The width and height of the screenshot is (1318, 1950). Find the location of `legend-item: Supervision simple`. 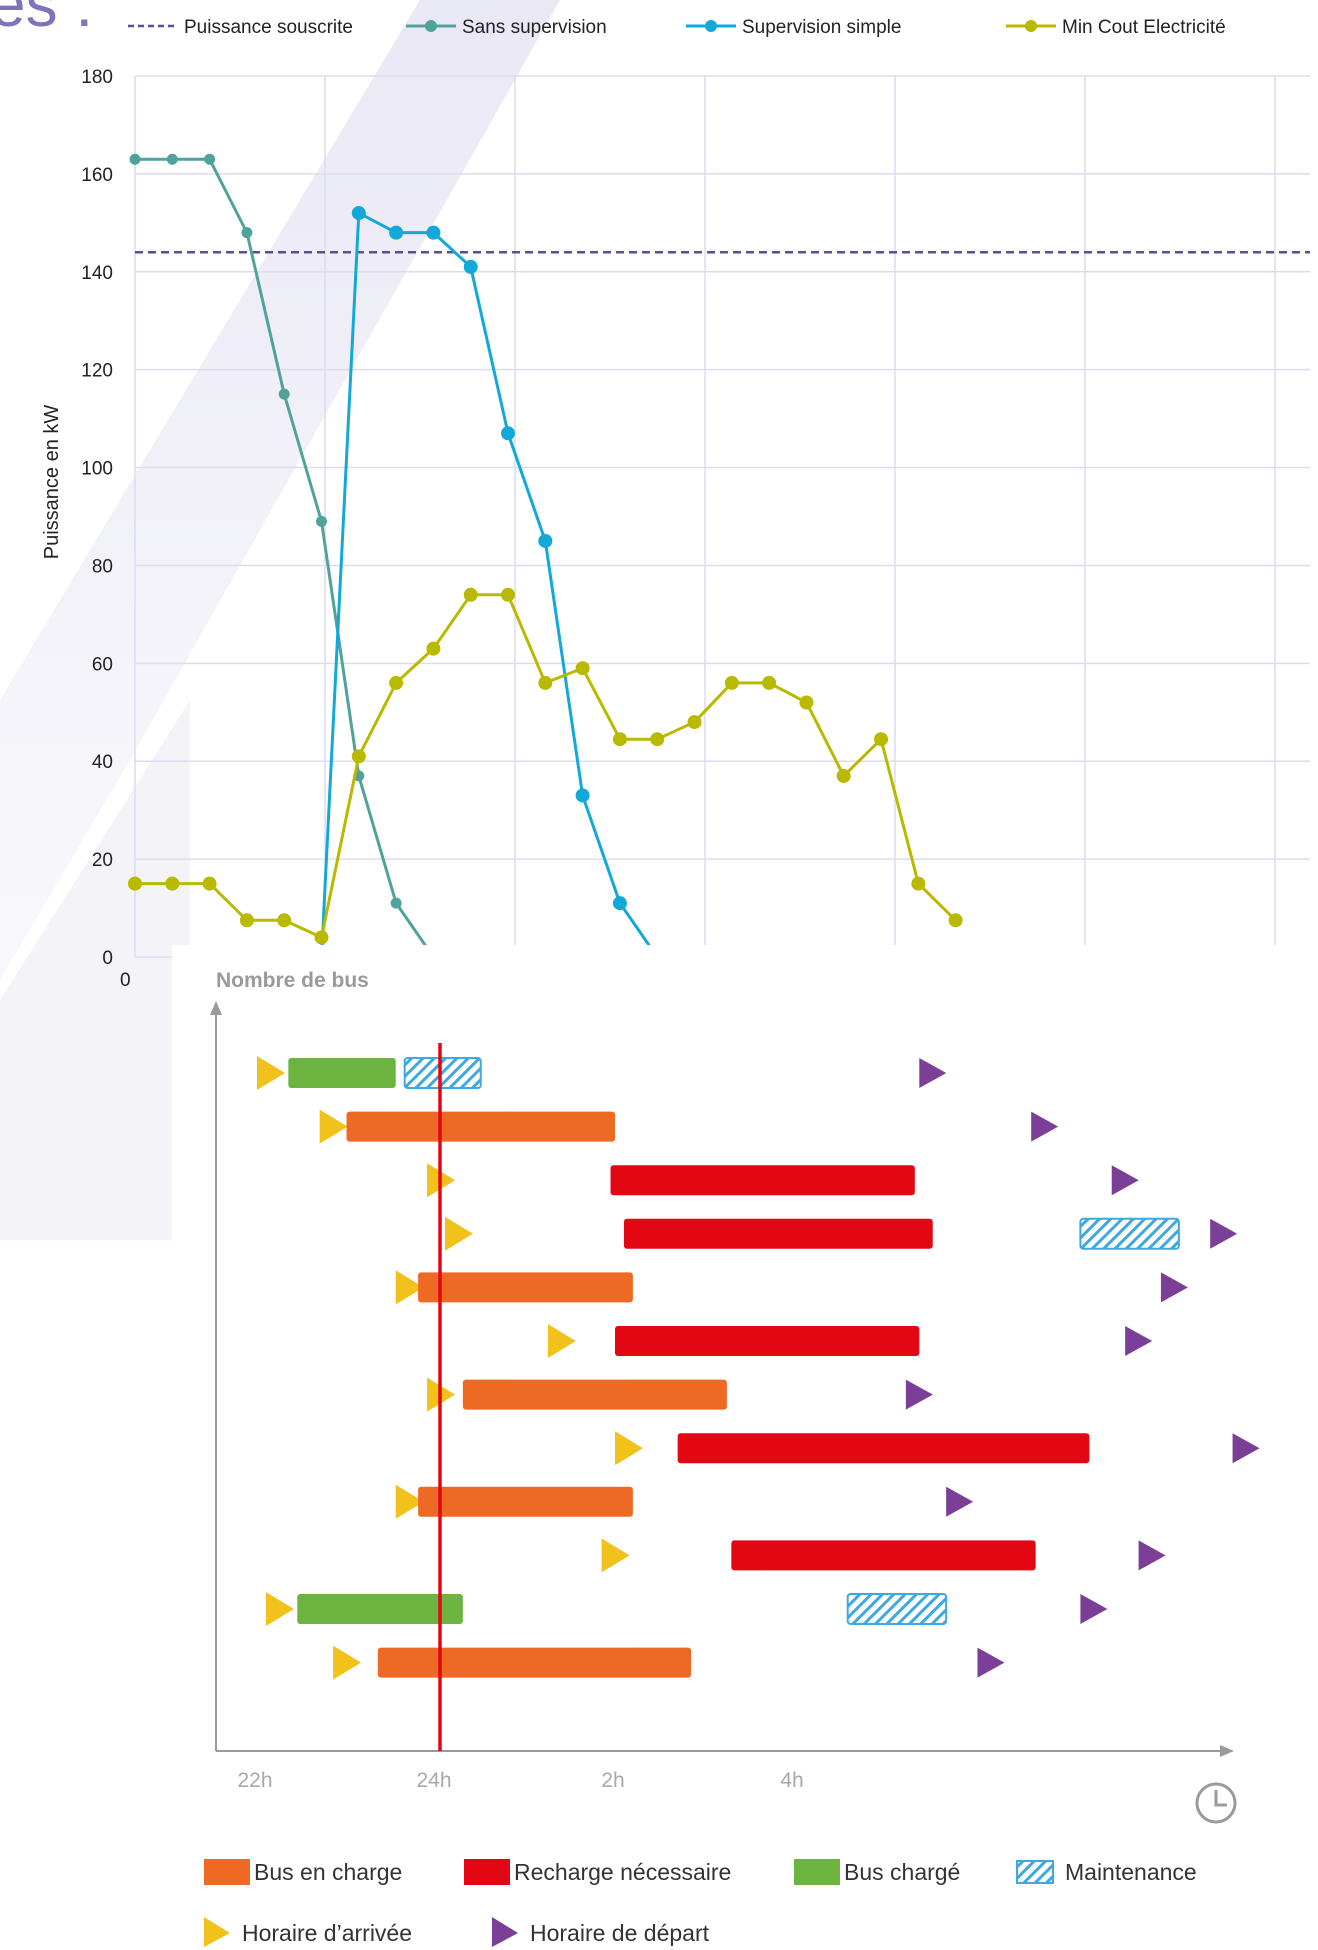

legend-item: Supervision simple is located at coordinates (793, 27).